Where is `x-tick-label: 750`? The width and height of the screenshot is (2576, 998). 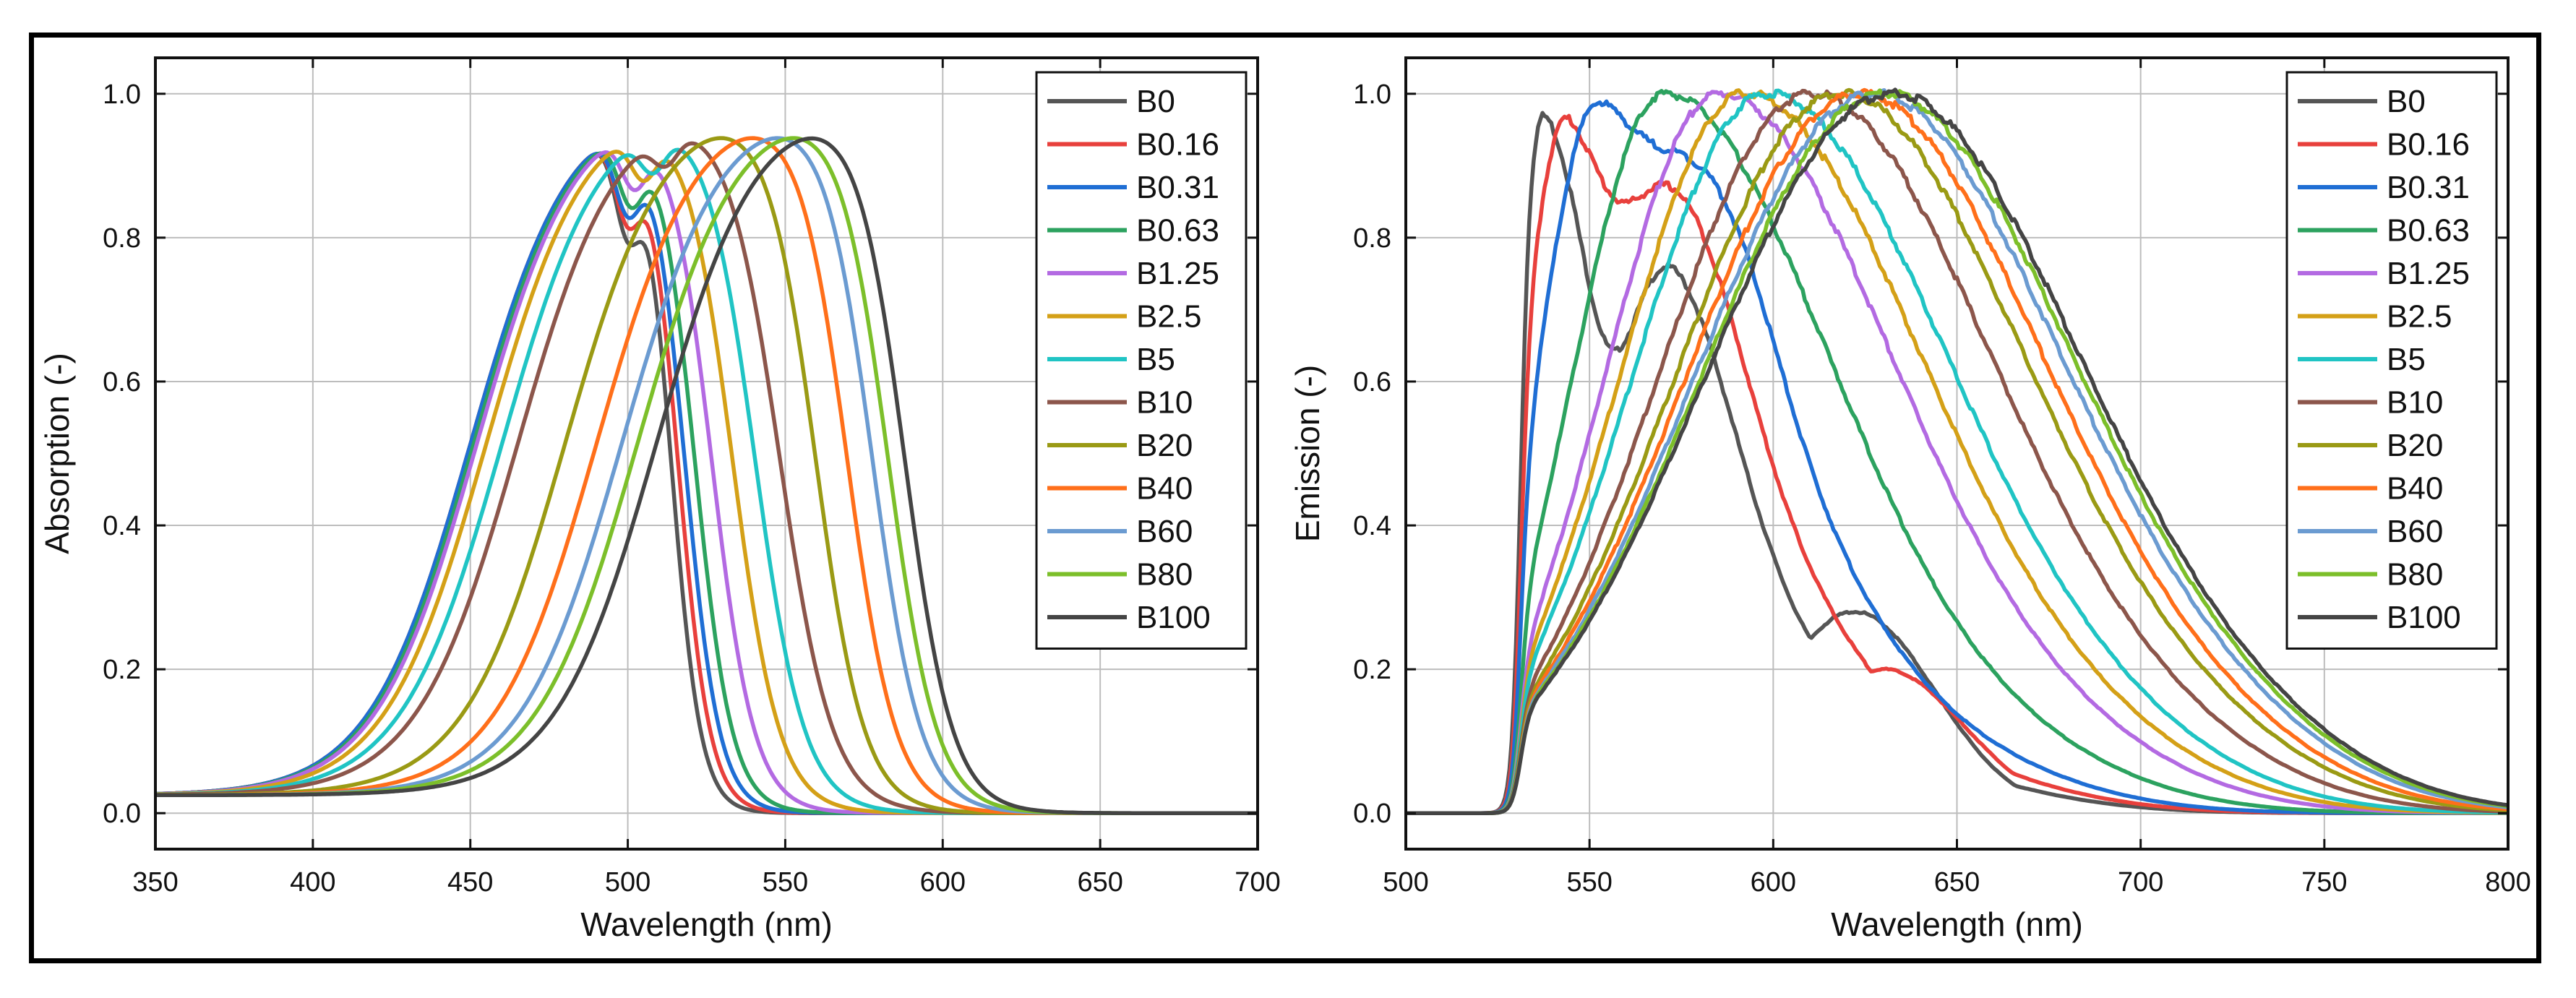 x-tick-label: 750 is located at coordinates (2324, 883).